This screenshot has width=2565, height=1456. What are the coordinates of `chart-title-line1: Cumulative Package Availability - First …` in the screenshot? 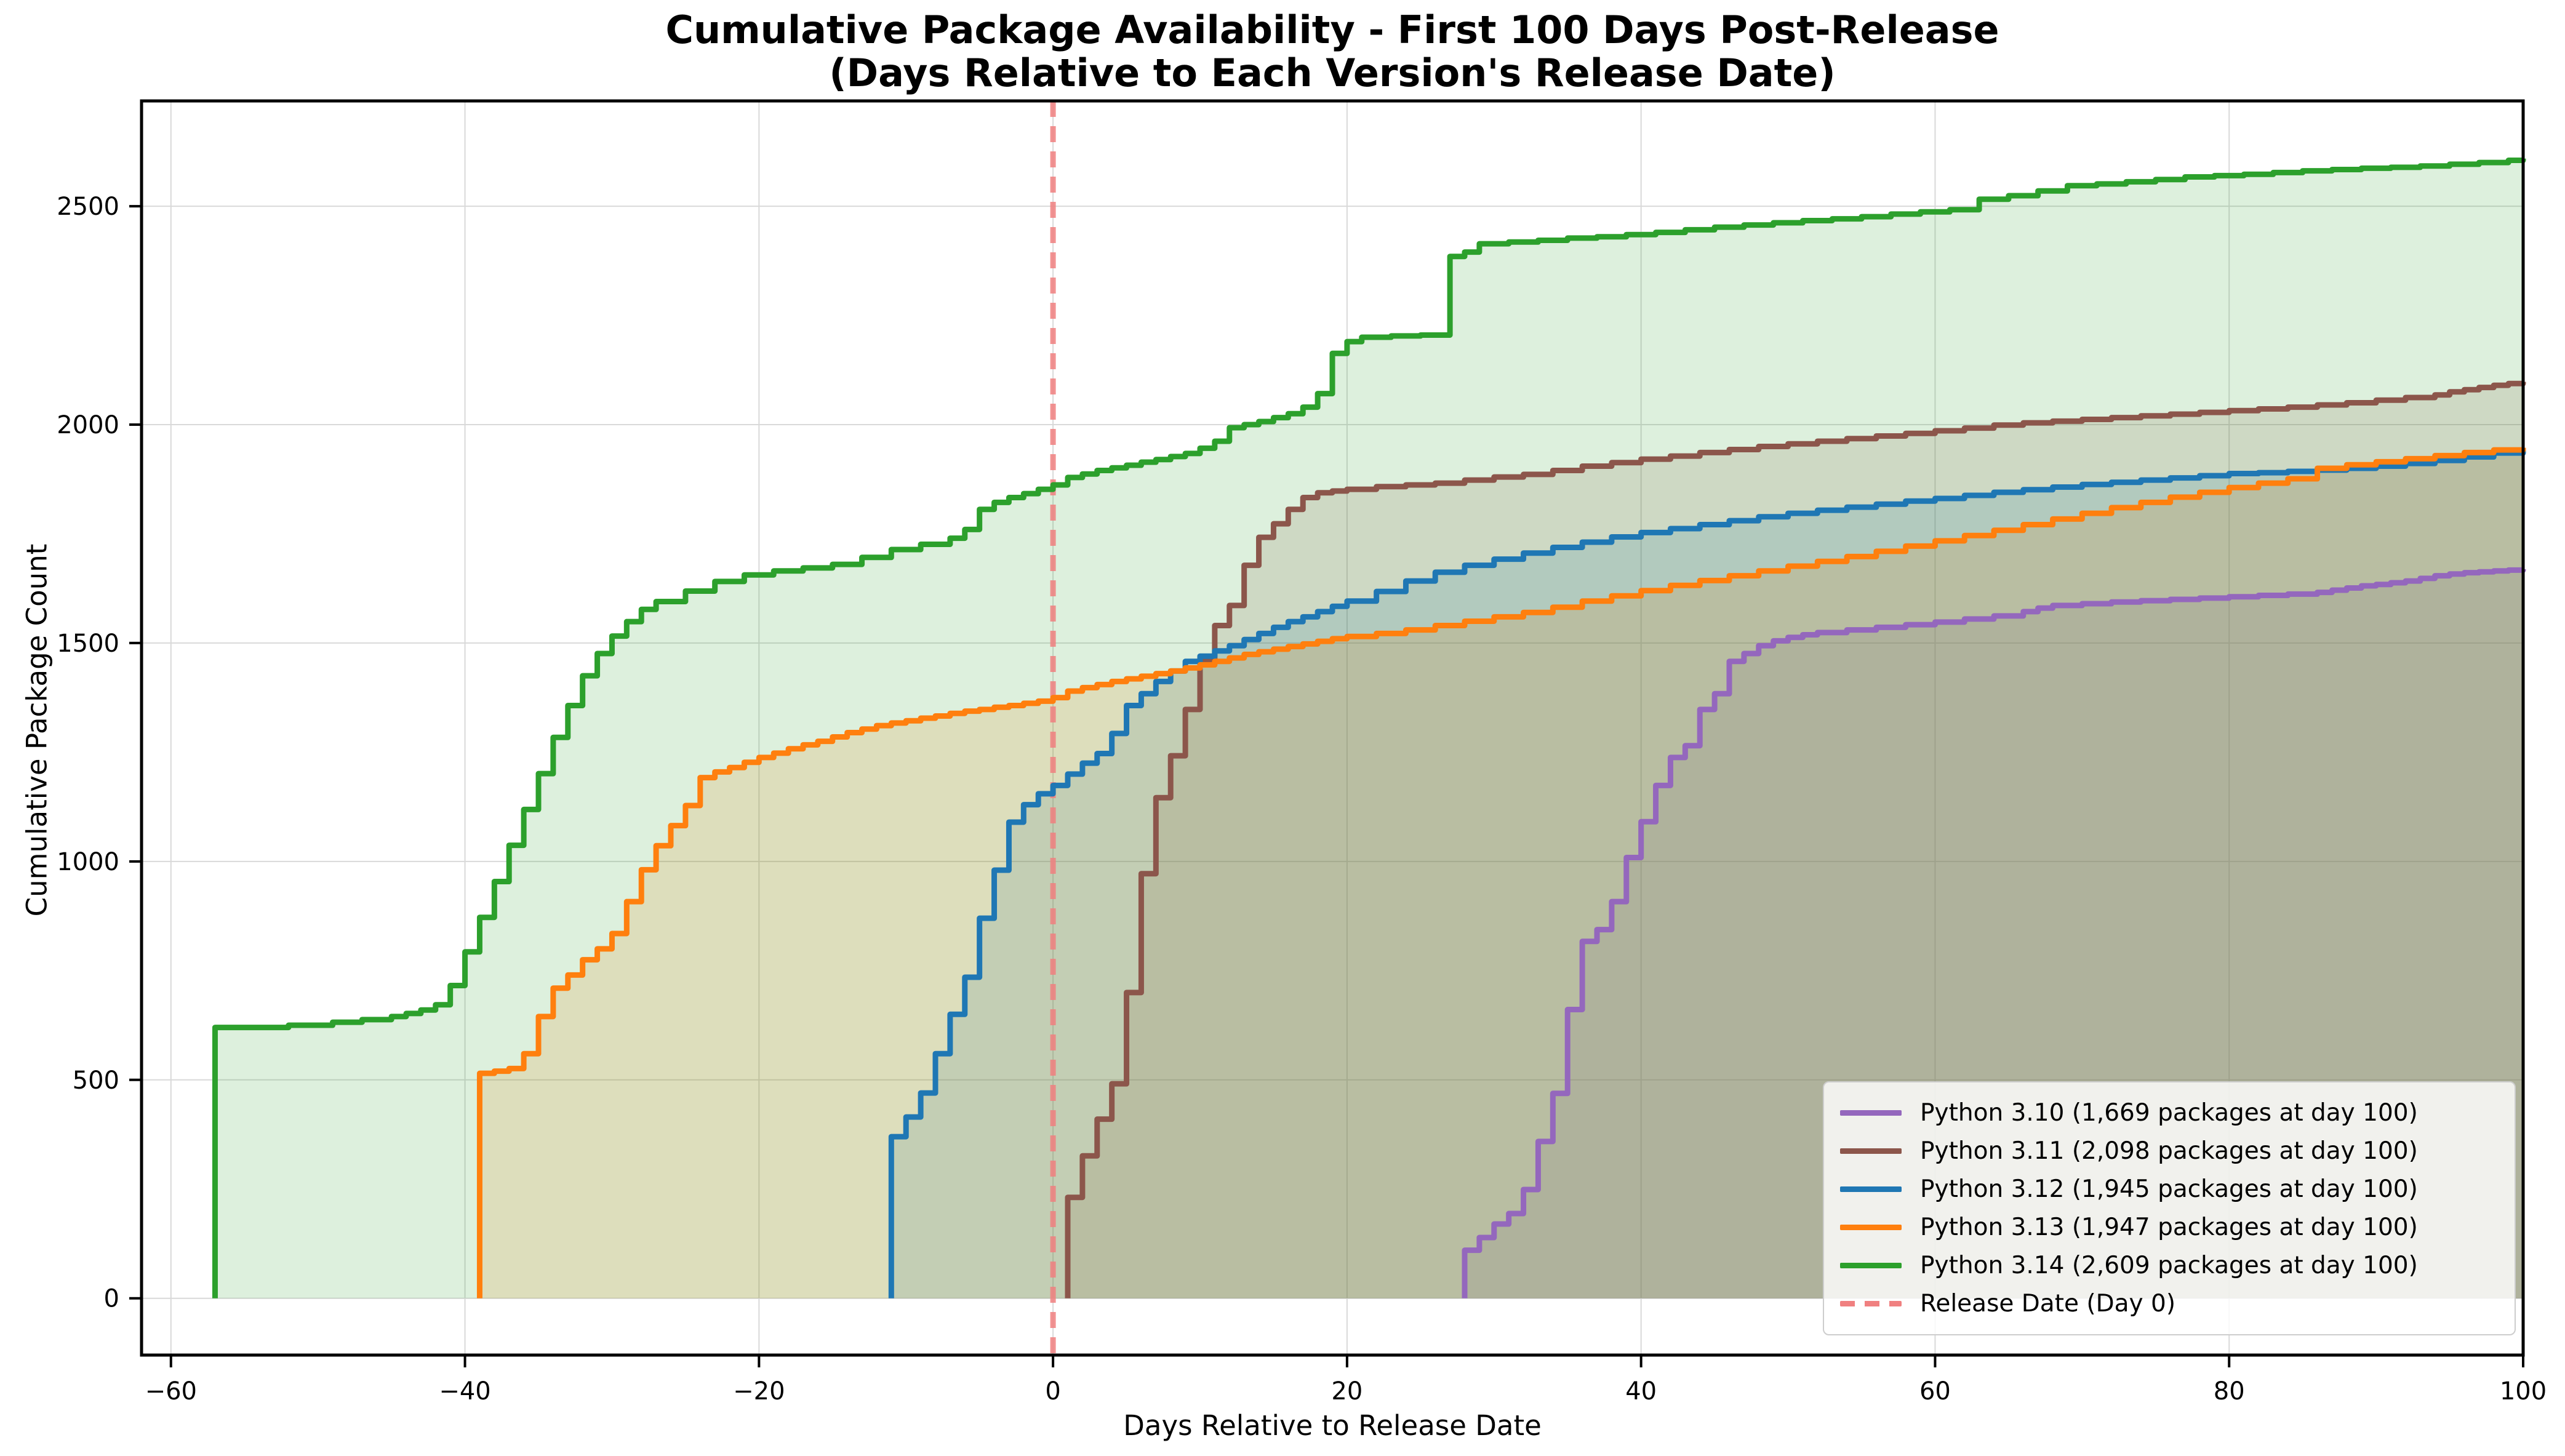 It's located at (1332, 29).